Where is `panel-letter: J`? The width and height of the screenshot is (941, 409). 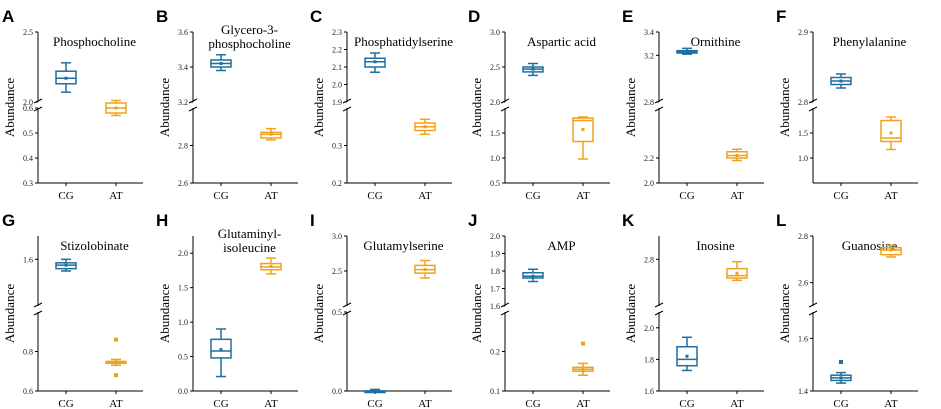 panel-letter: J is located at coordinates (472, 220).